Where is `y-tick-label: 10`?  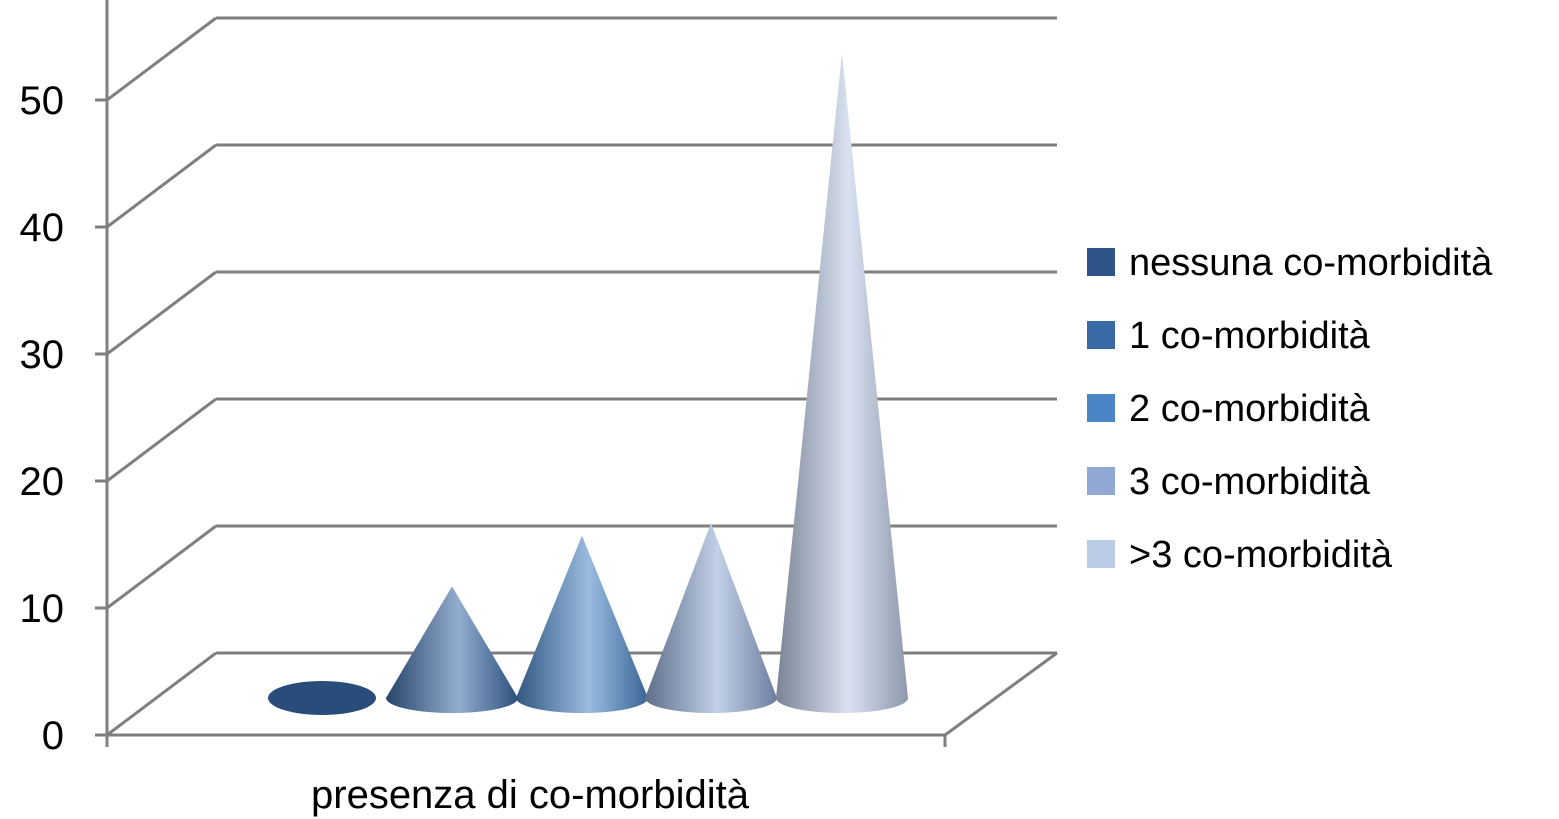
y-tick-label: 10 is located at coordinates (42, 609).